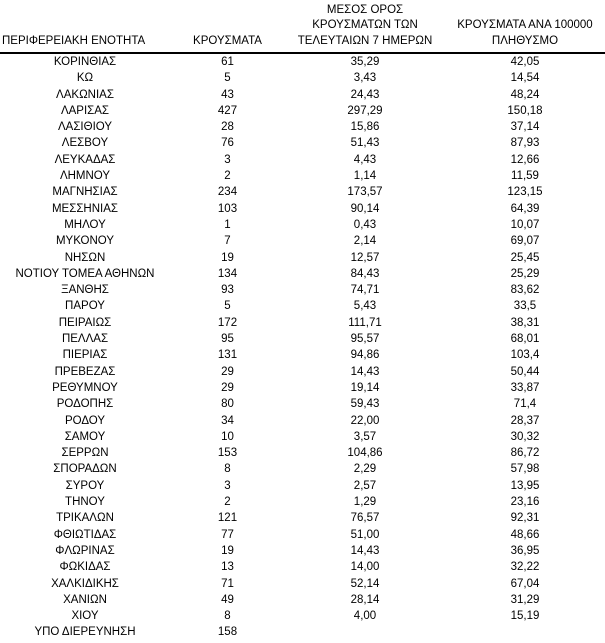  I want to click on region-cell: ΛΑΣΙΘΙΟΥ, so click(85, 127).